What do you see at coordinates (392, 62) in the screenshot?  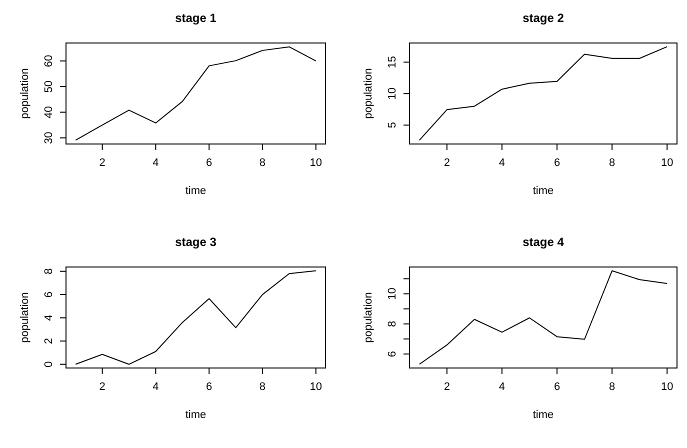 I see `y-tick-label: 15` at bounding box center [392, 62].